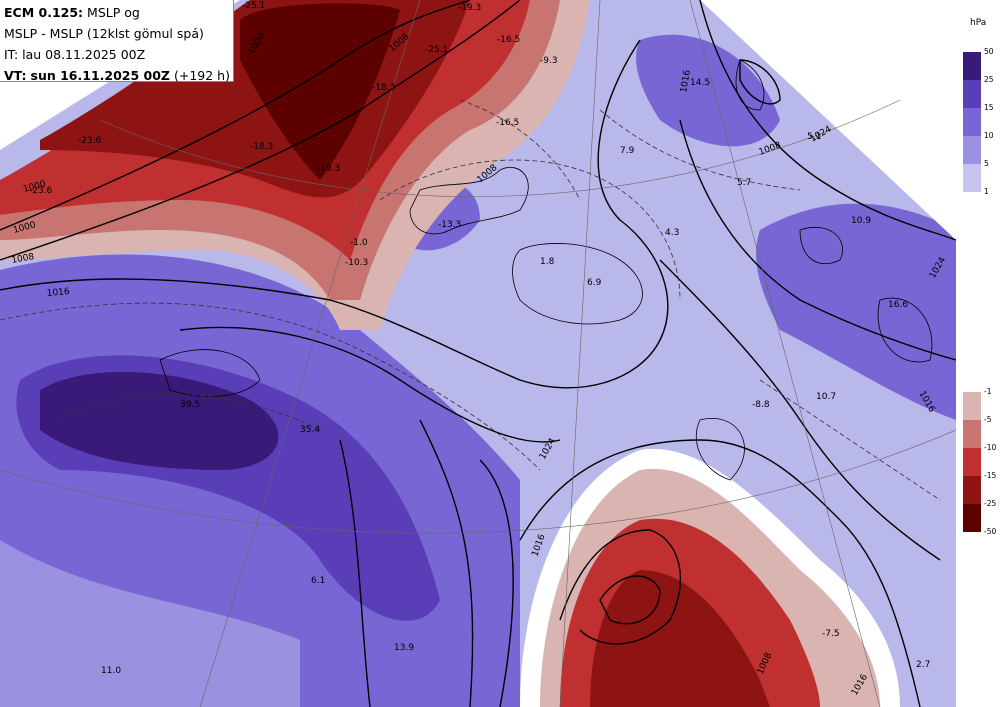  What do you see at coordinates (989, 135) in the screenshot?
I see `legend-positive-tick: 10` at bounding box center [989, 135].